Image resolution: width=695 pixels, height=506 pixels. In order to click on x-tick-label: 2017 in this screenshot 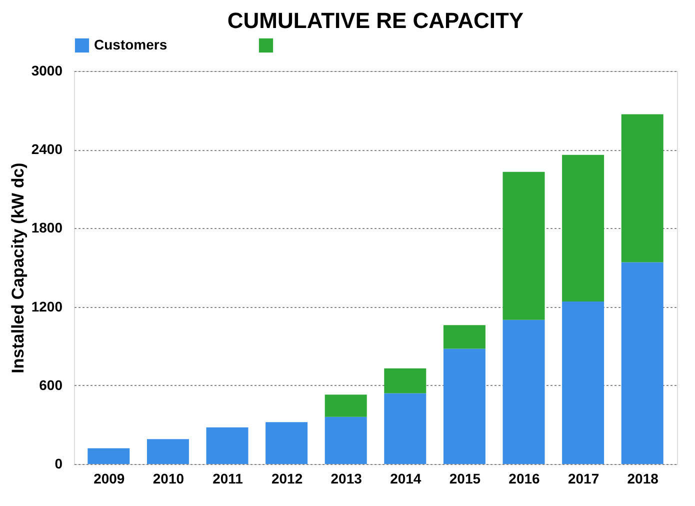, I will do `click(584, 478)`.